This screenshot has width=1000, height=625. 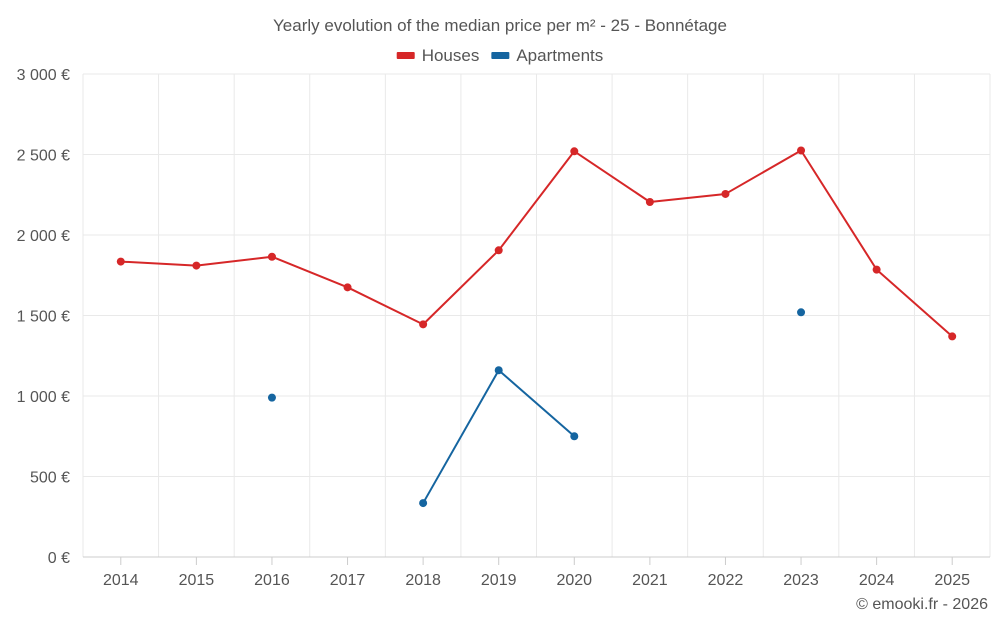 What do you see at coordinates (348, 580) in the screenshot?
I see `x-tick-label: 2017` at bounding box center [348, 580].